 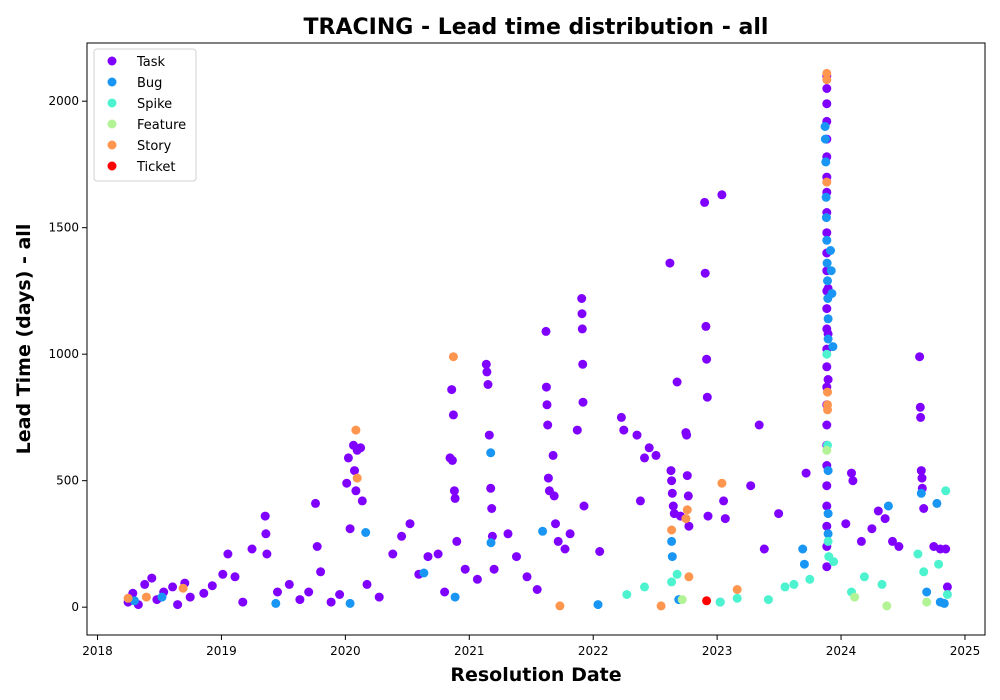 What do you see at coordinates (345, 651) in the screenshot?
I see `x-tick-label-2: 2020` at bounding box center [345, 651].